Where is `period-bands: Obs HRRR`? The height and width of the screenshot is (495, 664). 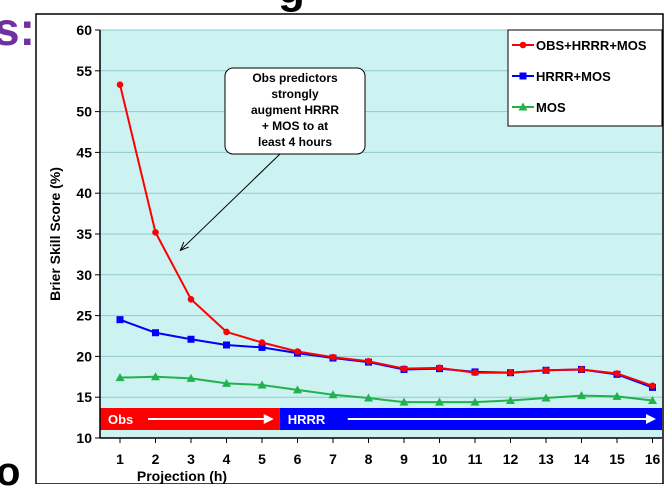 period-bands: Obs HRRR is located at coordinates (381, 419).